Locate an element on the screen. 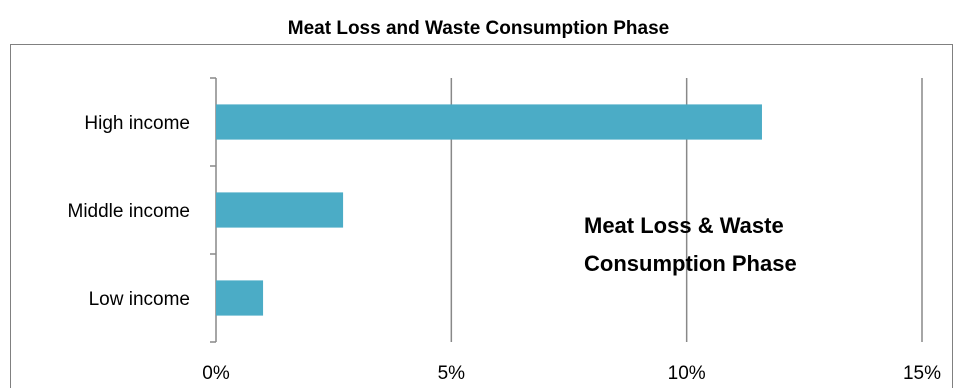 The height and width of the screenshot is (390, 957). chart-title: Meat Loss and Waste Consumption Phase is located at coordinates (478, 28).